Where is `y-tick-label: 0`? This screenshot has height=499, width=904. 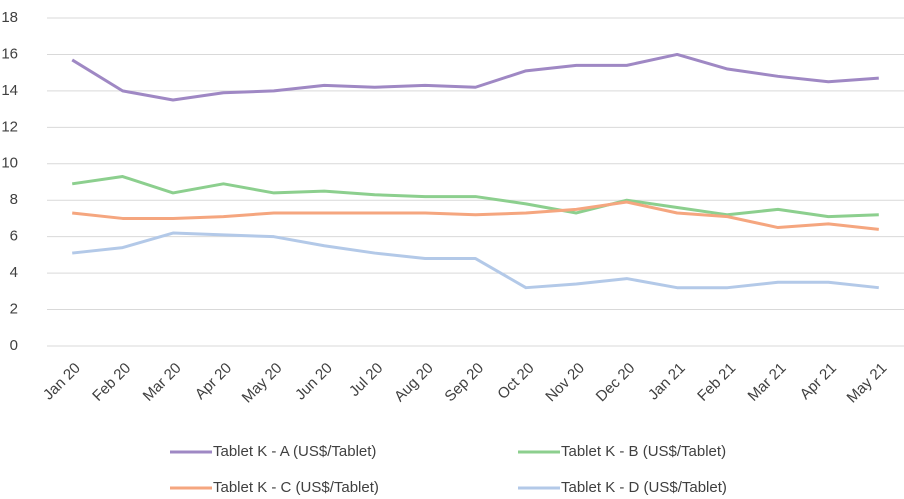 y-tick-label: 0 is located at coordinates (14, 345).